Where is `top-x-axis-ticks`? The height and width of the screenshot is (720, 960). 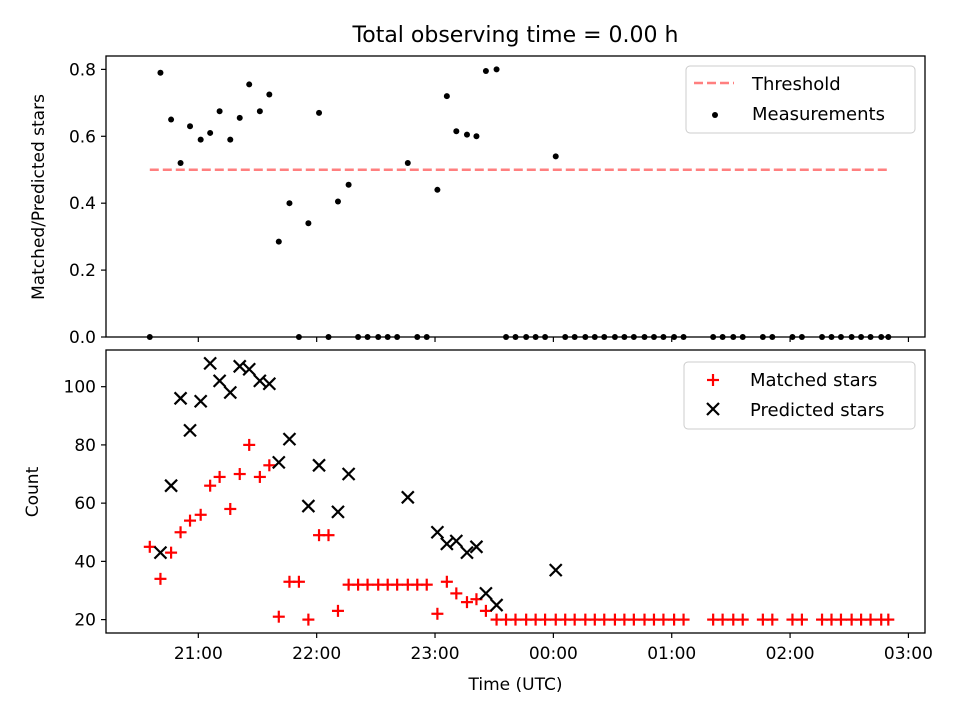 top-x-axis-ticks is located at coordinates (553, 339).